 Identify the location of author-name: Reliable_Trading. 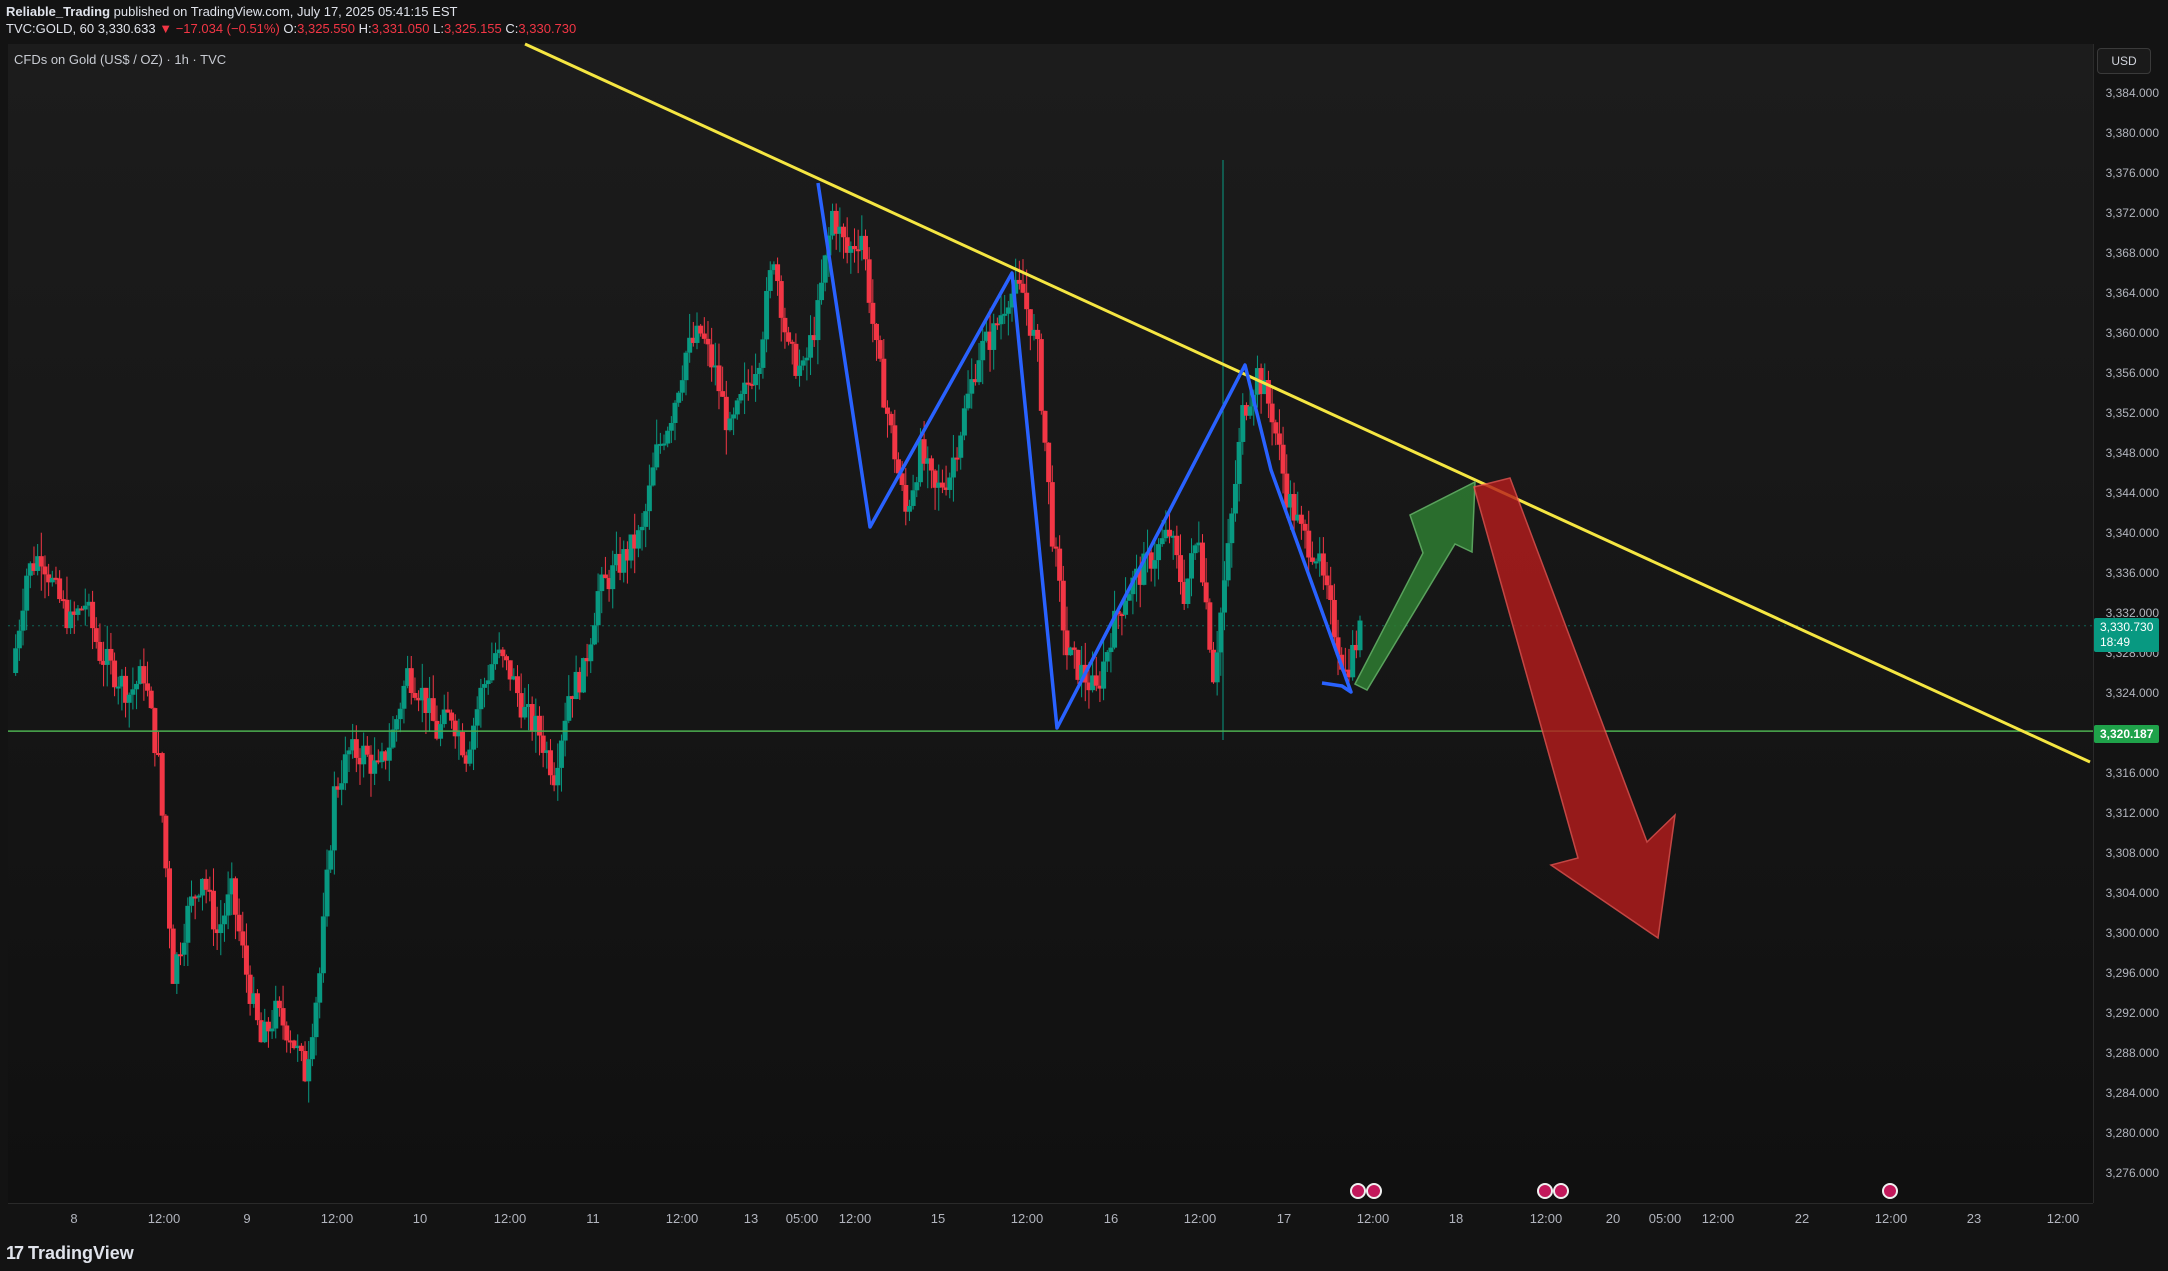
(58, 11).